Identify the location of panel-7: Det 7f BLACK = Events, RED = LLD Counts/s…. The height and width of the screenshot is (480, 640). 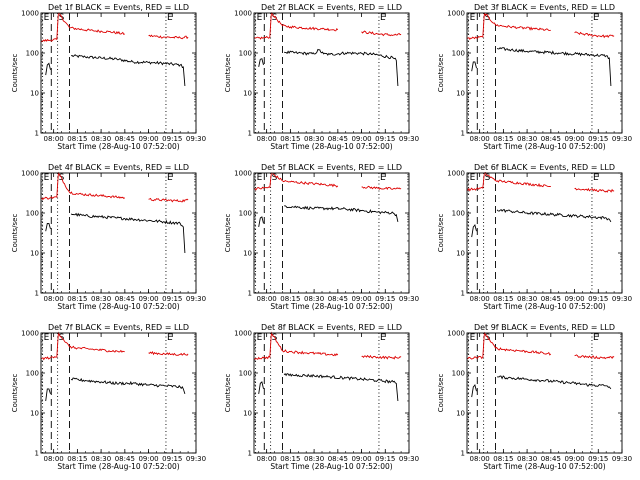
(108, 397).